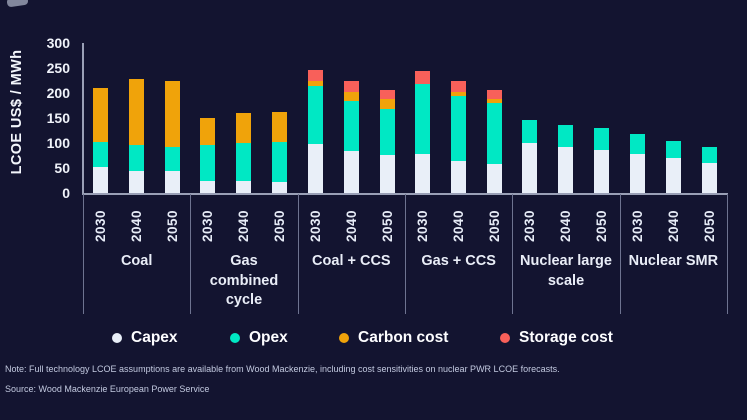 Image resolution: width=747 pixels, height=420 pixels. Describe the element at coordinates (403, 337) in the screenshot. I see `legend-label: Carbon cost` at that location.